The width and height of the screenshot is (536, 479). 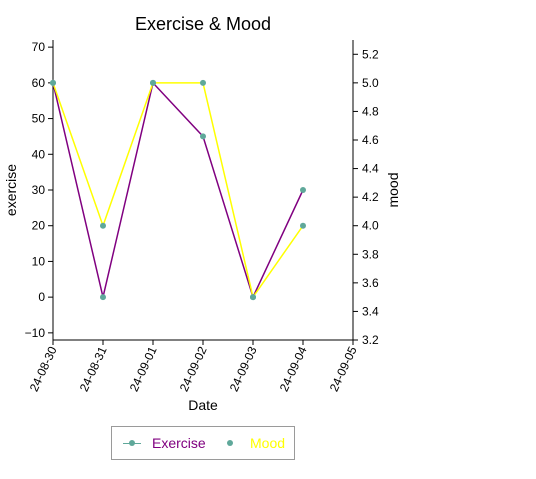 I want to click on x-tick-label: 24-08-30, so click(x=43, y=369).